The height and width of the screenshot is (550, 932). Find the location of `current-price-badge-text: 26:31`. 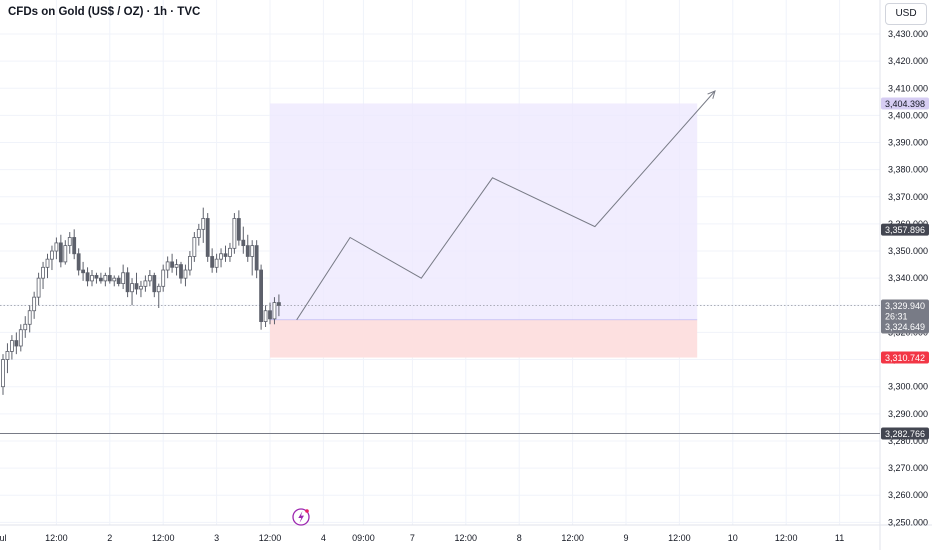

current-price-badge-text: 26:31 is located at coordinates (896, 316).